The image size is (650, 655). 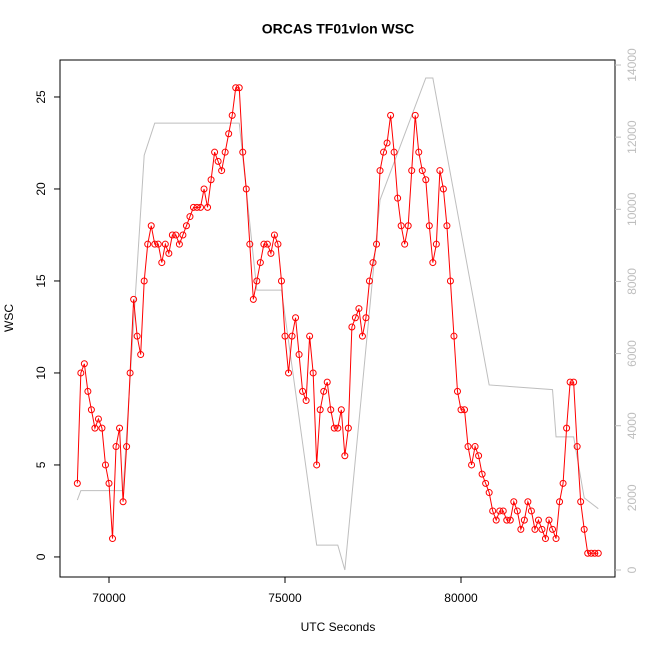 What do you see at coordinates (109, 598) in the screenshot?
I see `x-tick-label: 70000` at bounding box center [109, 598].